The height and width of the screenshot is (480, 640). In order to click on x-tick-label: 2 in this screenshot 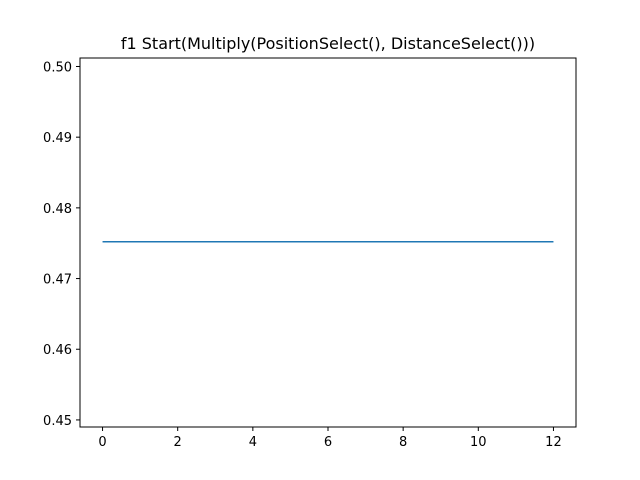, I will do `click(178, 442)`.